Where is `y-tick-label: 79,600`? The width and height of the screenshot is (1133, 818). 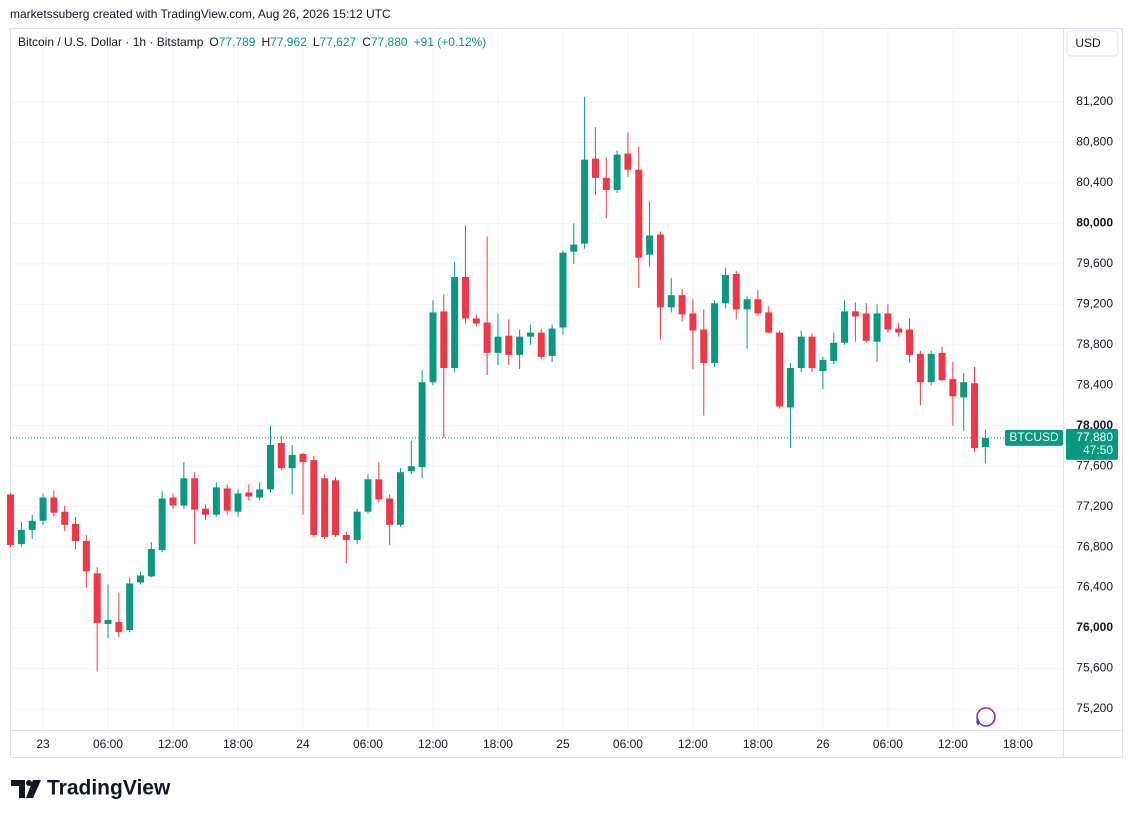 y-tick-label: 79,600 is located at coordinates (1094, 263).